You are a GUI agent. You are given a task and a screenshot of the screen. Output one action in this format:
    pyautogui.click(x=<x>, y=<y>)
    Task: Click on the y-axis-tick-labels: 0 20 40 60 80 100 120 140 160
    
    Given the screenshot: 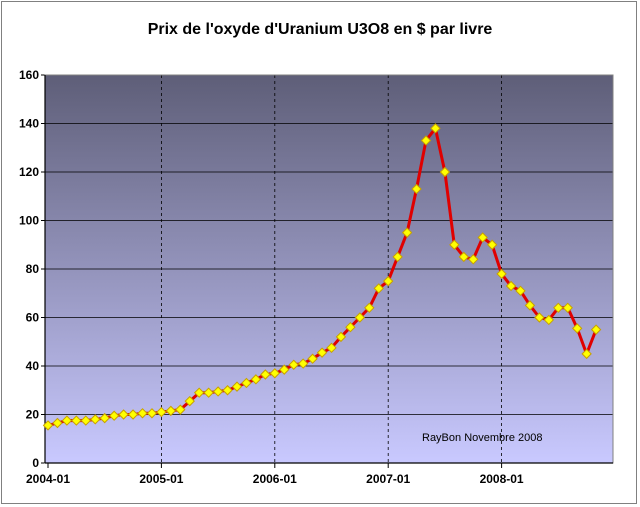 What is the action you would take?
    pyautogui.click(x=29, y=269)
    